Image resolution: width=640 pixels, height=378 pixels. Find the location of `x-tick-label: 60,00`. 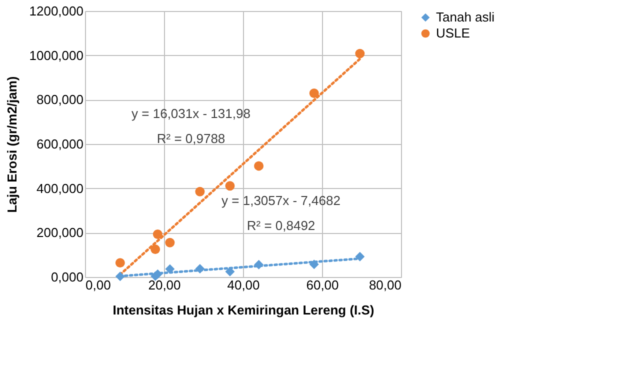

x-tick-label: 60,00 is located at coordinates (322, 285).